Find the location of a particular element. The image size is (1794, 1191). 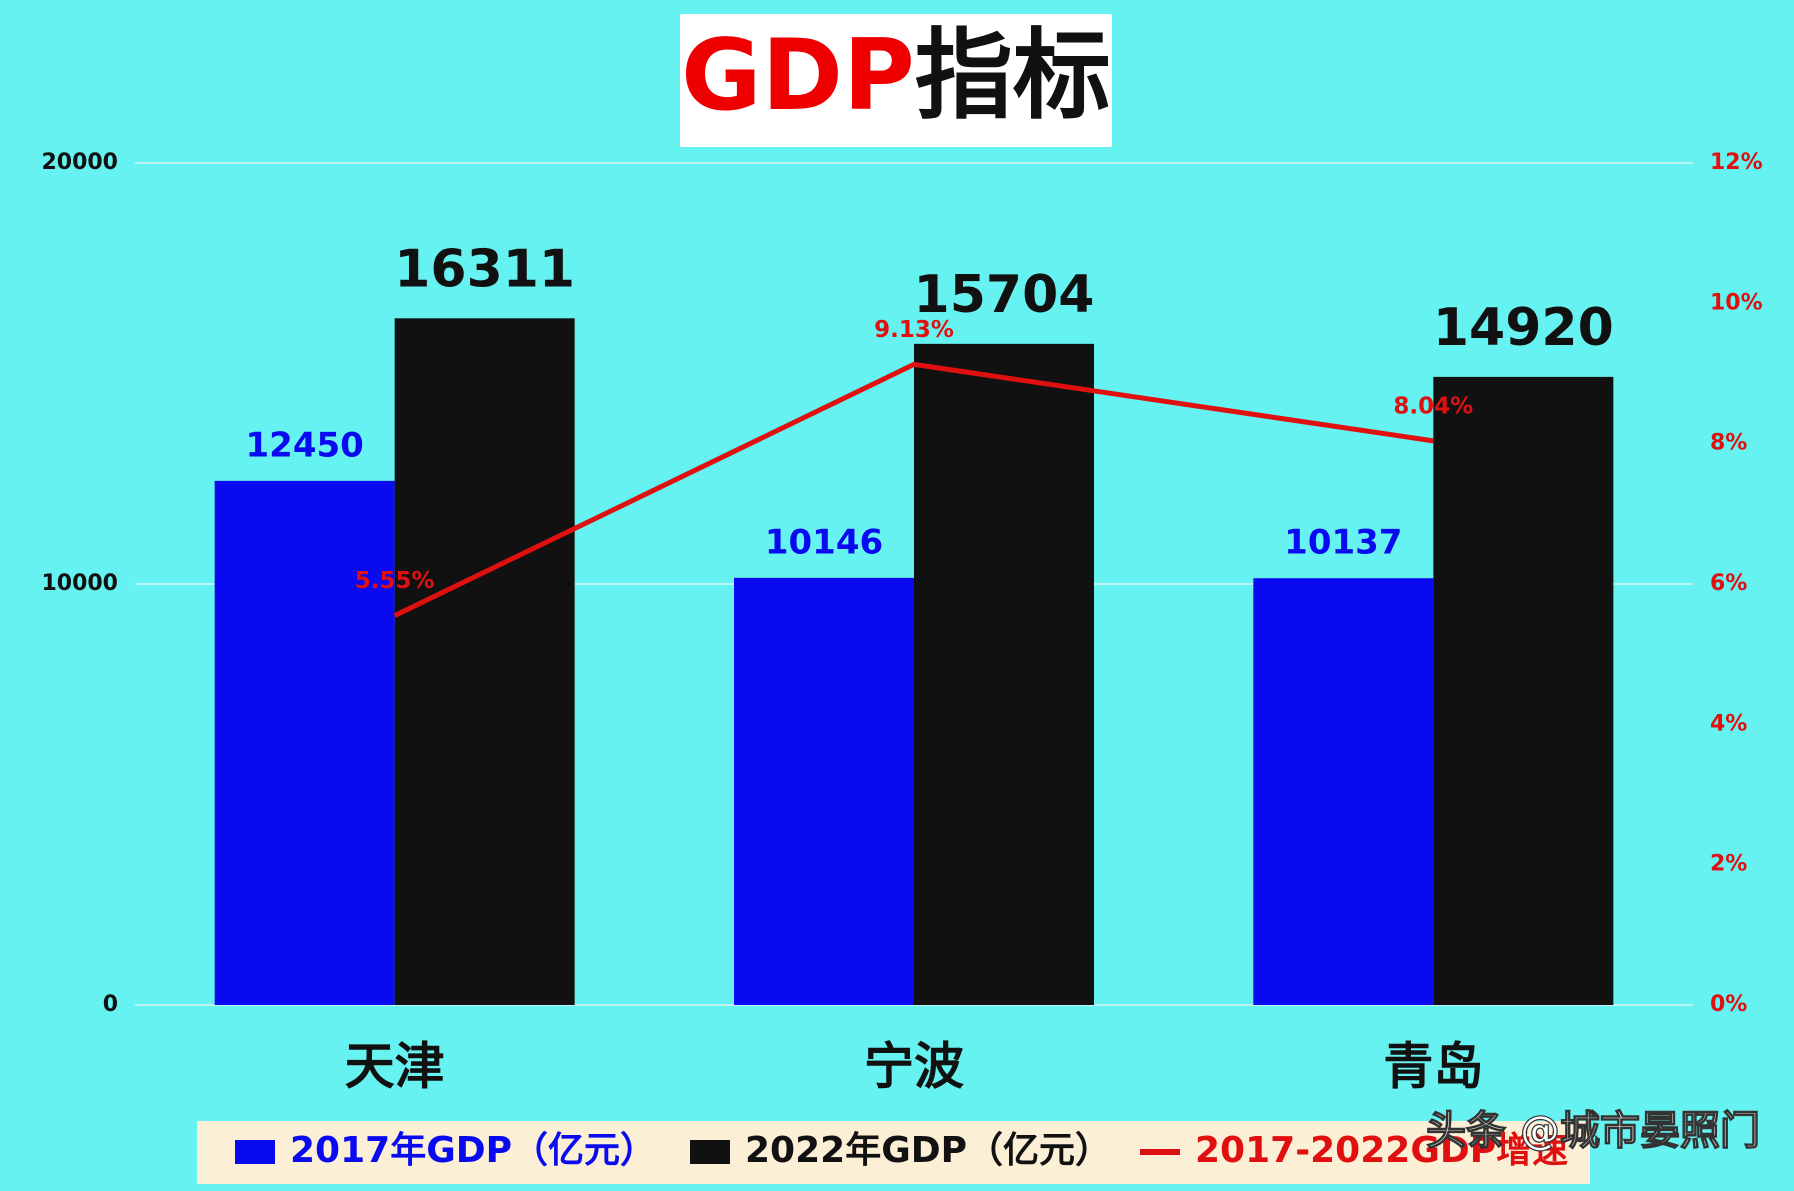

x-tick-label: 宁波 is located at coordinates (914, 1067).